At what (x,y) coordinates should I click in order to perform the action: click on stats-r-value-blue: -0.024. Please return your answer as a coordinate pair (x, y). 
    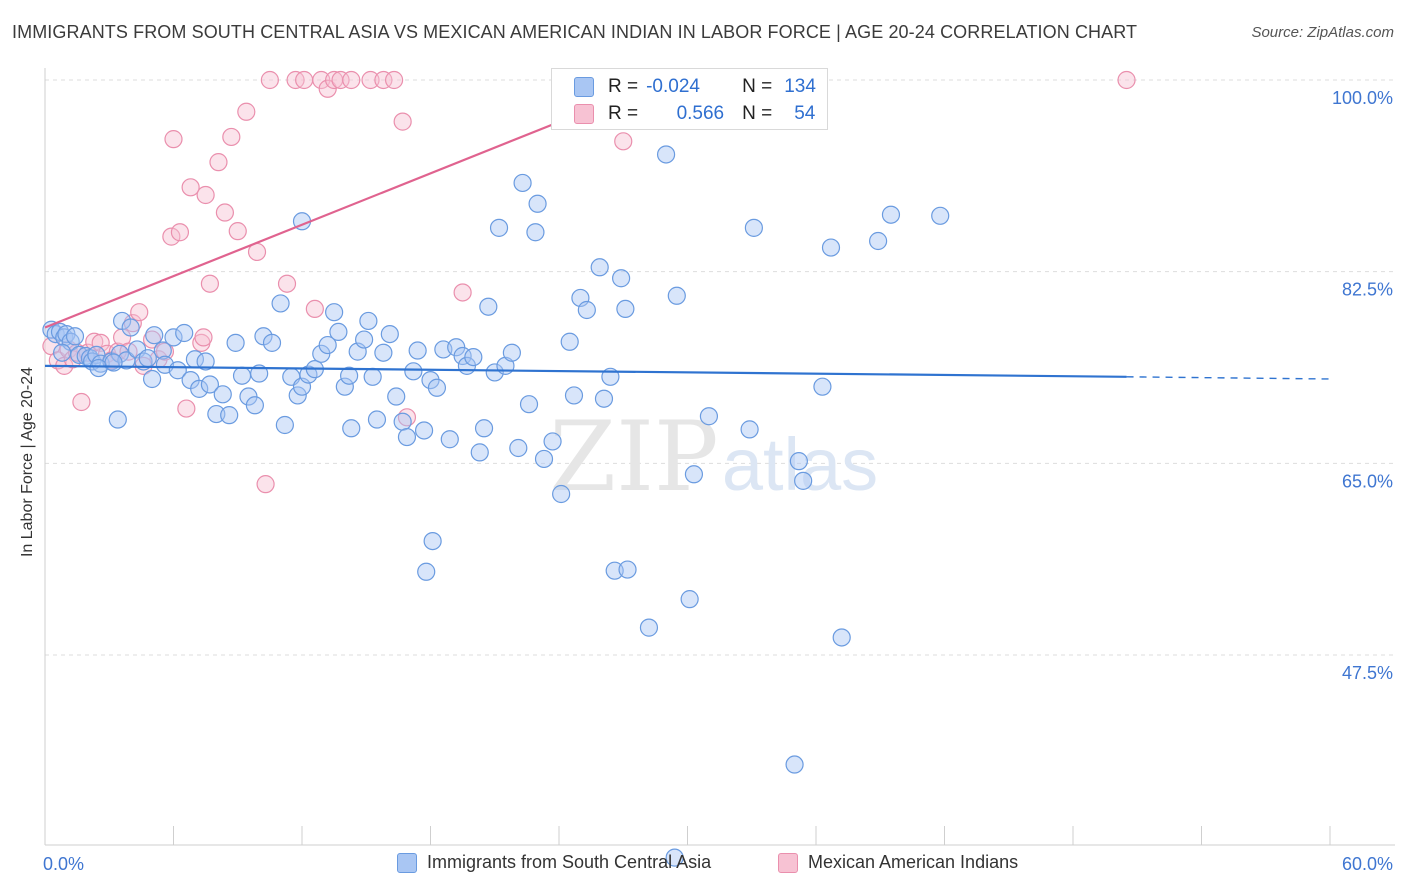
    Looking at the image, I should click on (673, 86).